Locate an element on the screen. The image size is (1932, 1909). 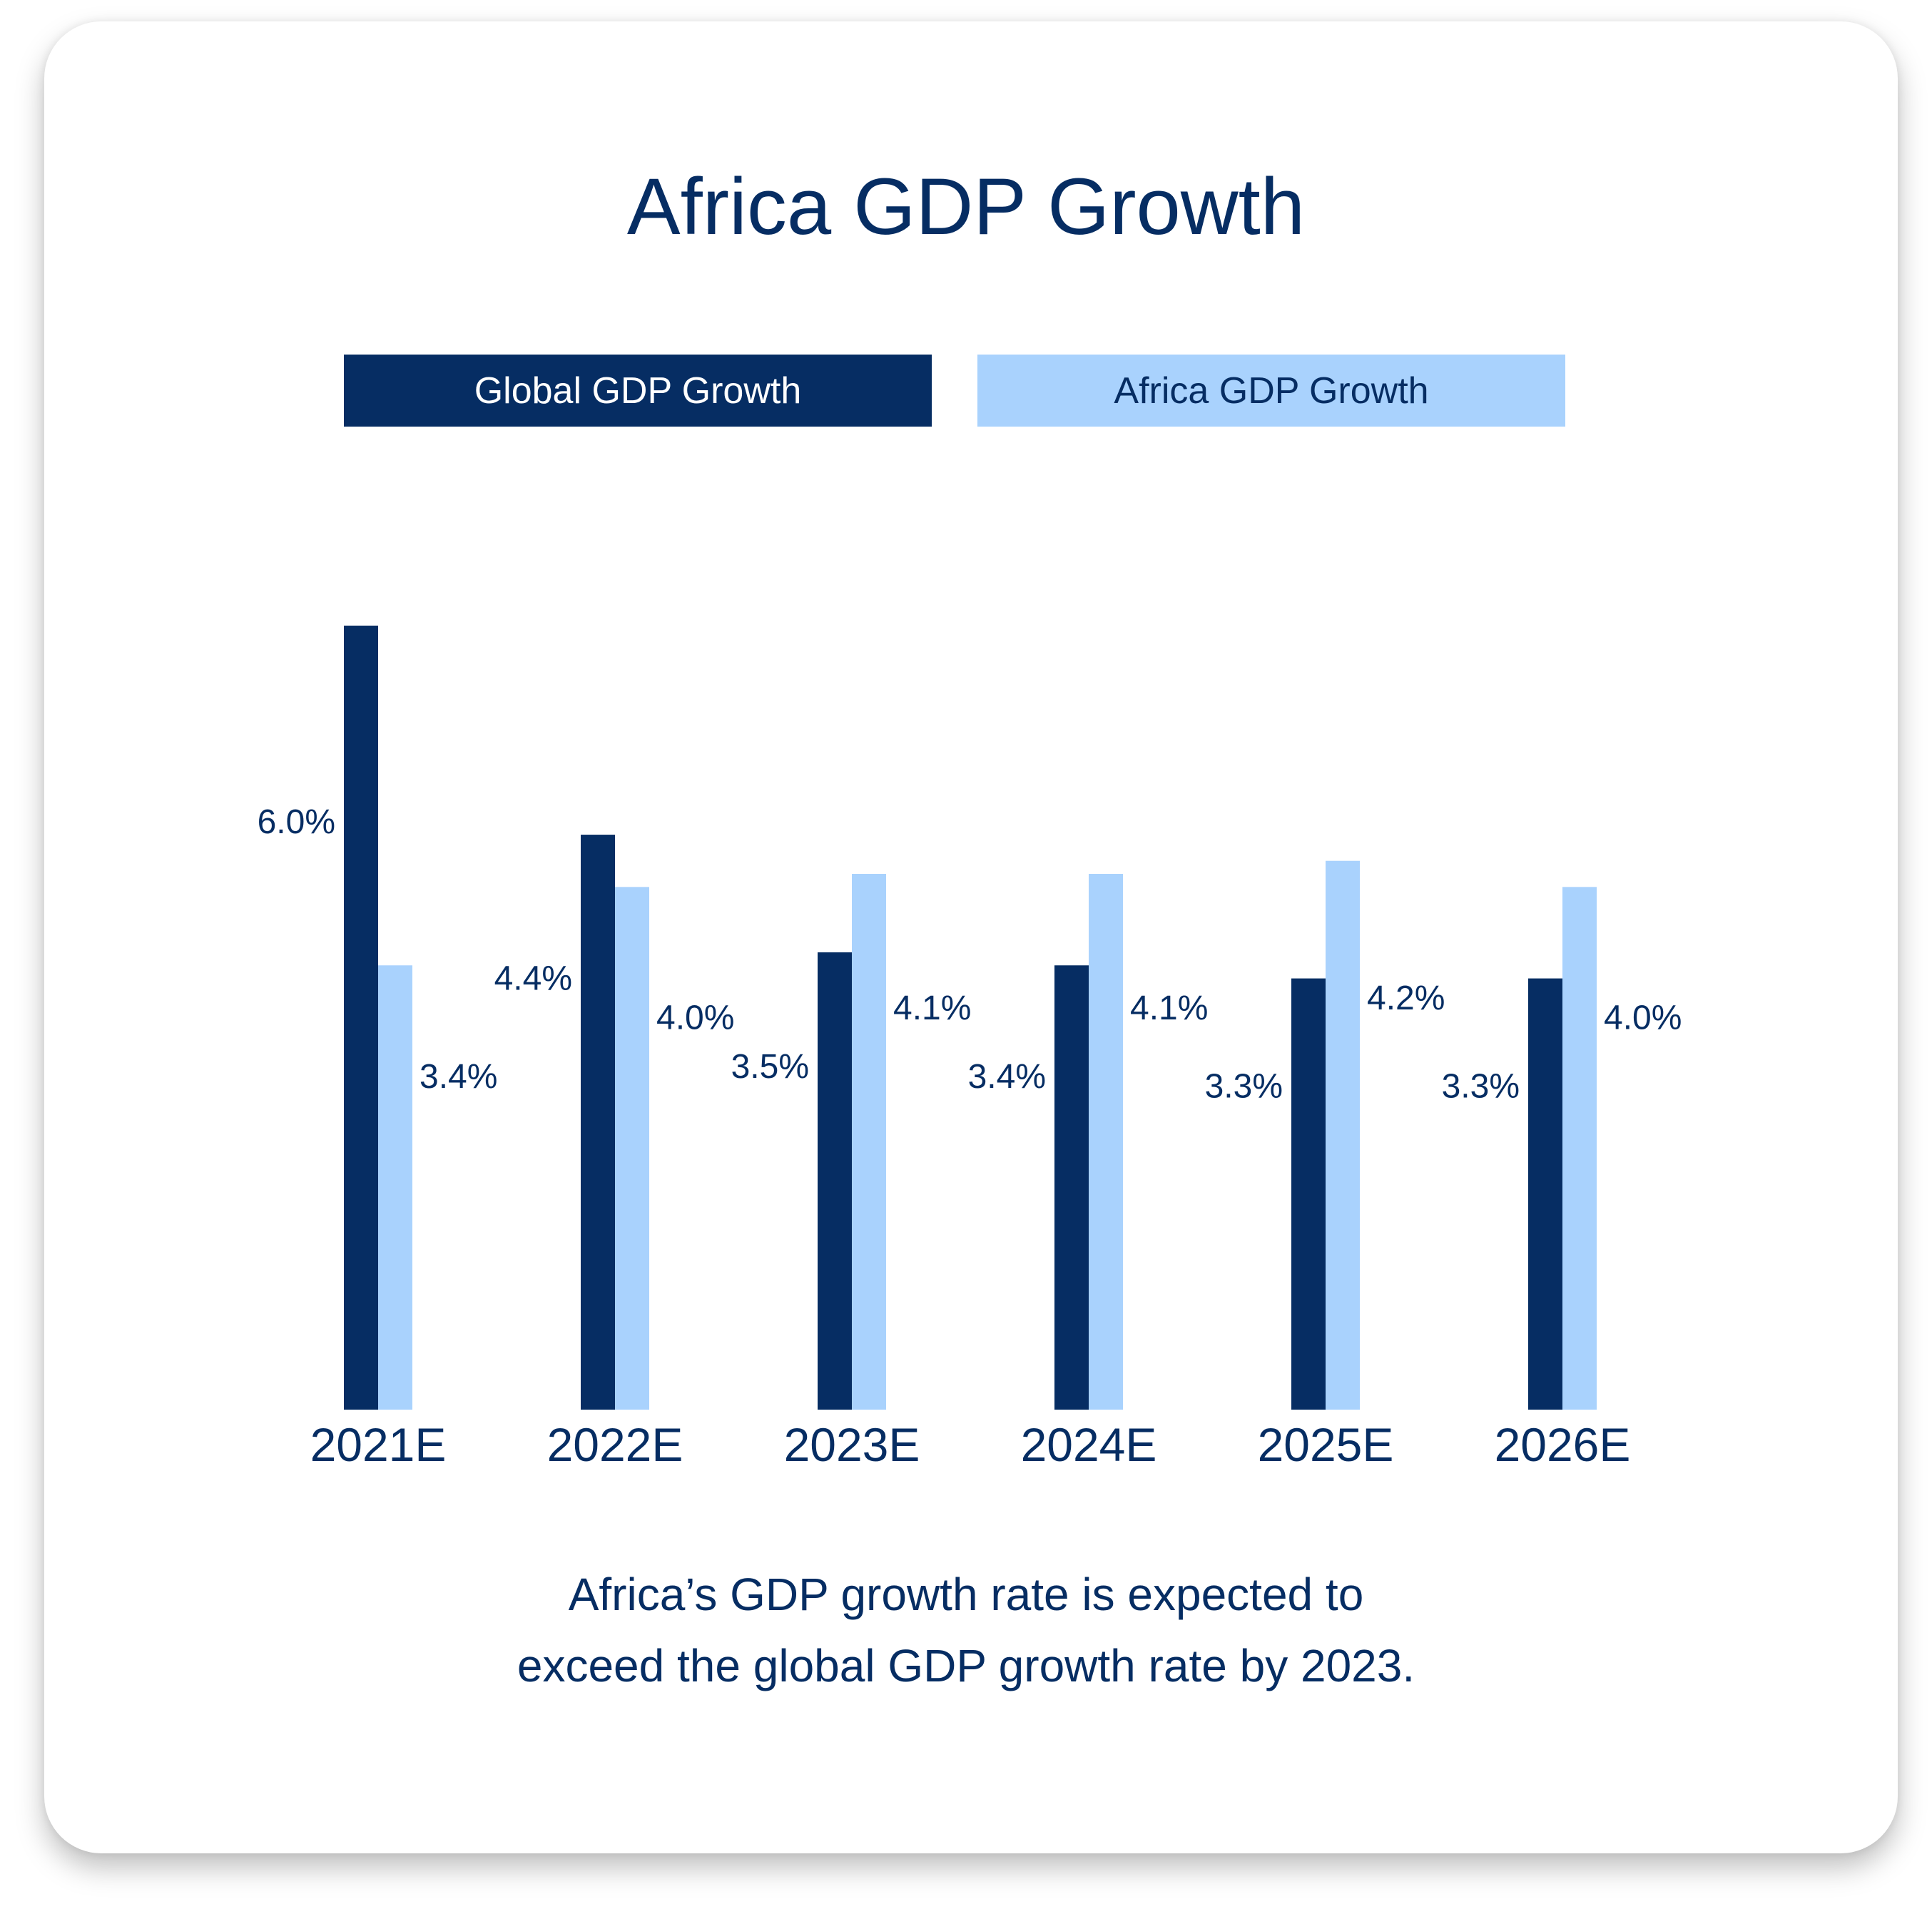
data-label-africa-2025E: 4.2% is located at coordinates (1406, 998).